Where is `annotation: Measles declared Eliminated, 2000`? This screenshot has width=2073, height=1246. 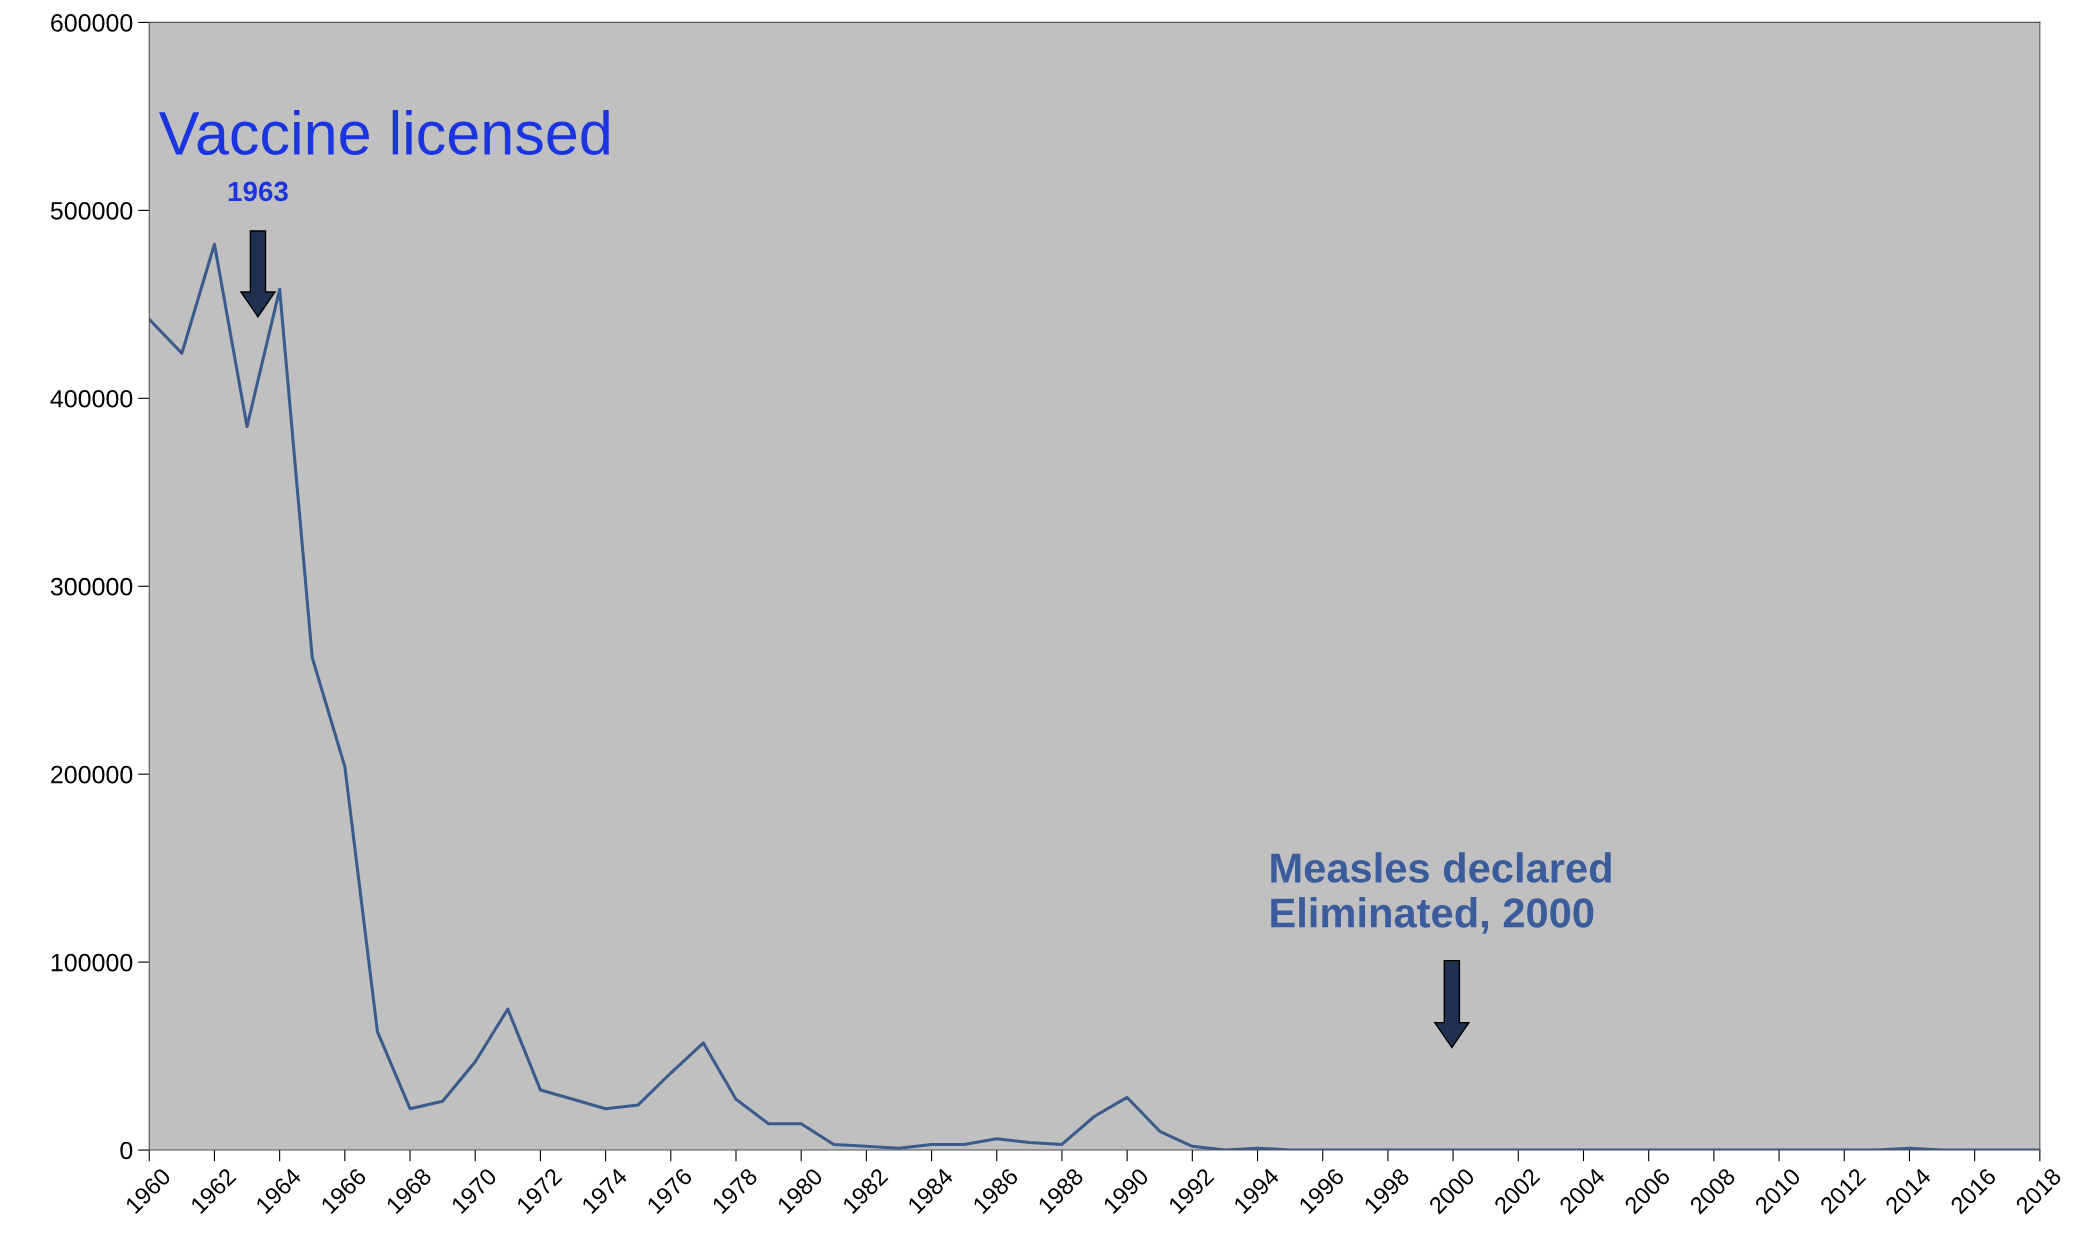
annotation: Measles declared Eliminated, 2000 is located at coordinates (1441, 893).